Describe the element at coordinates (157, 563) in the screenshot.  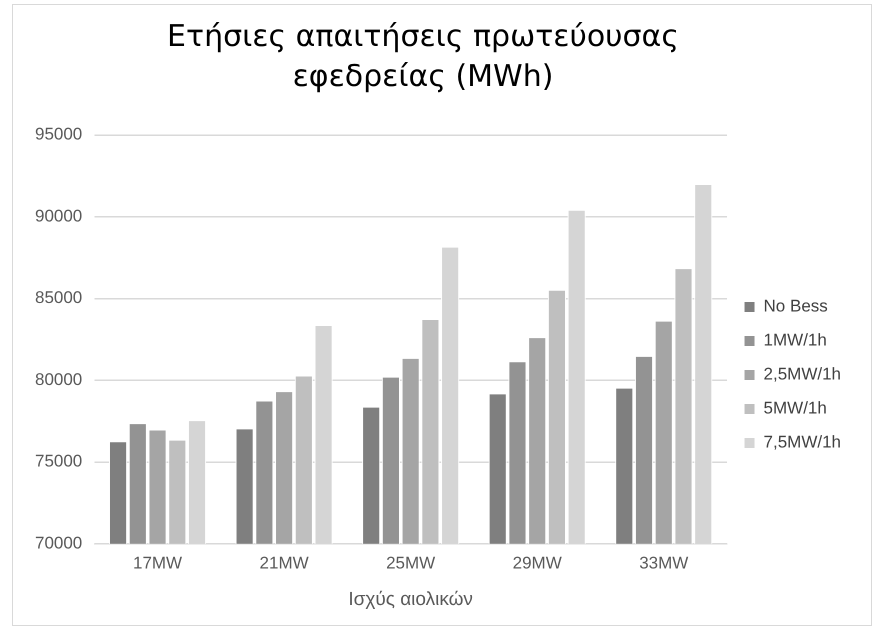
I see `x-tick-label: 17MW` at that location.